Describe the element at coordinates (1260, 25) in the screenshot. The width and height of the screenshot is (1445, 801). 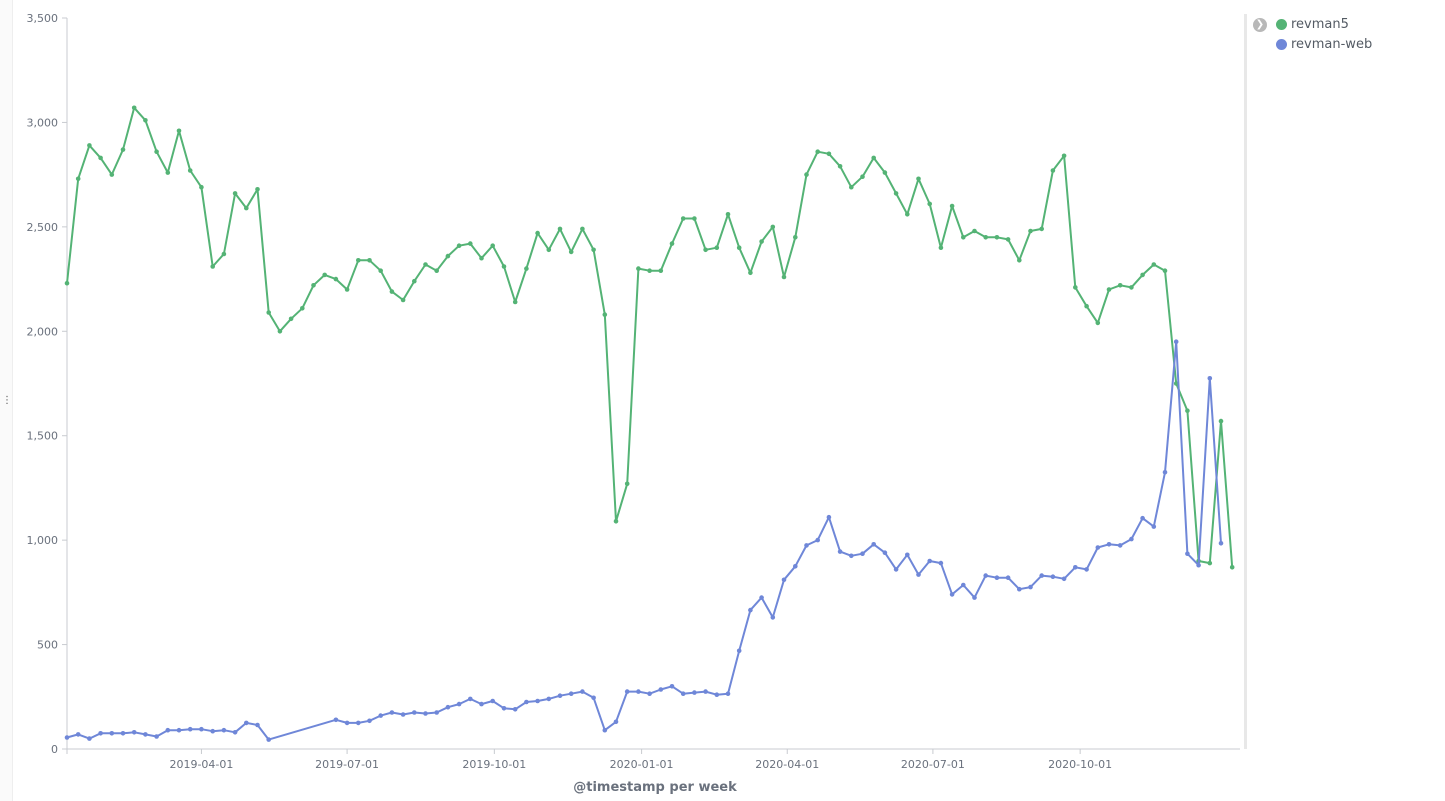
I see `chevron-right-icon: ❯` at that location.